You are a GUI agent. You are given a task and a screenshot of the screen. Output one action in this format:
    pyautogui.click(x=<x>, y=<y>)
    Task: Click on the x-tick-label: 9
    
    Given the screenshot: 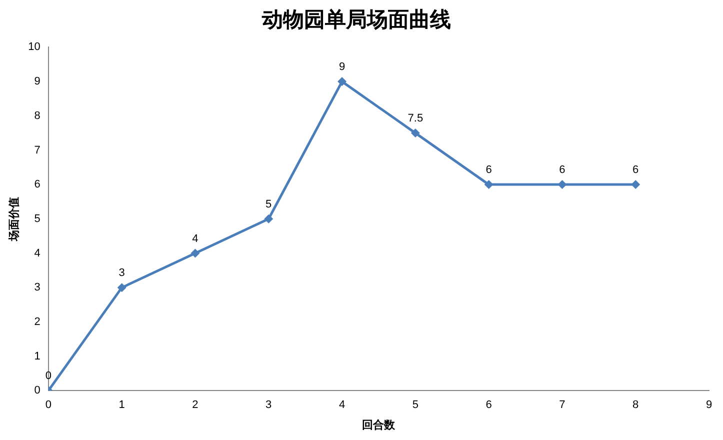 What is the action you would take?
    pyautogui.click(x=709, y=405)
    